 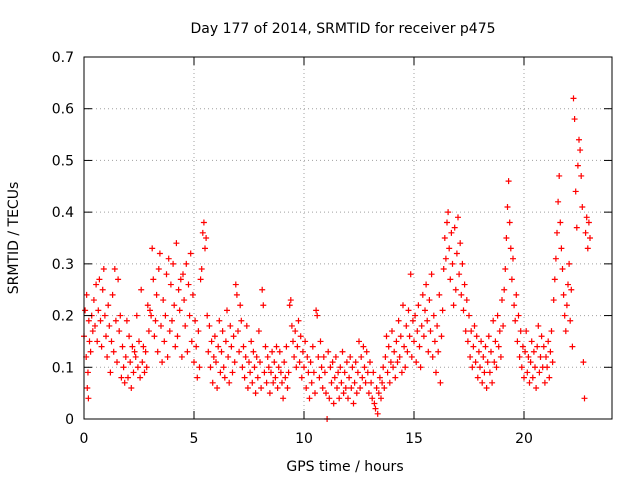 What do you see at coordinates (14, 238) in the screenshot?
I see `y-axis-label: SRMTID / TECUs` at bounding box center [14, 238].